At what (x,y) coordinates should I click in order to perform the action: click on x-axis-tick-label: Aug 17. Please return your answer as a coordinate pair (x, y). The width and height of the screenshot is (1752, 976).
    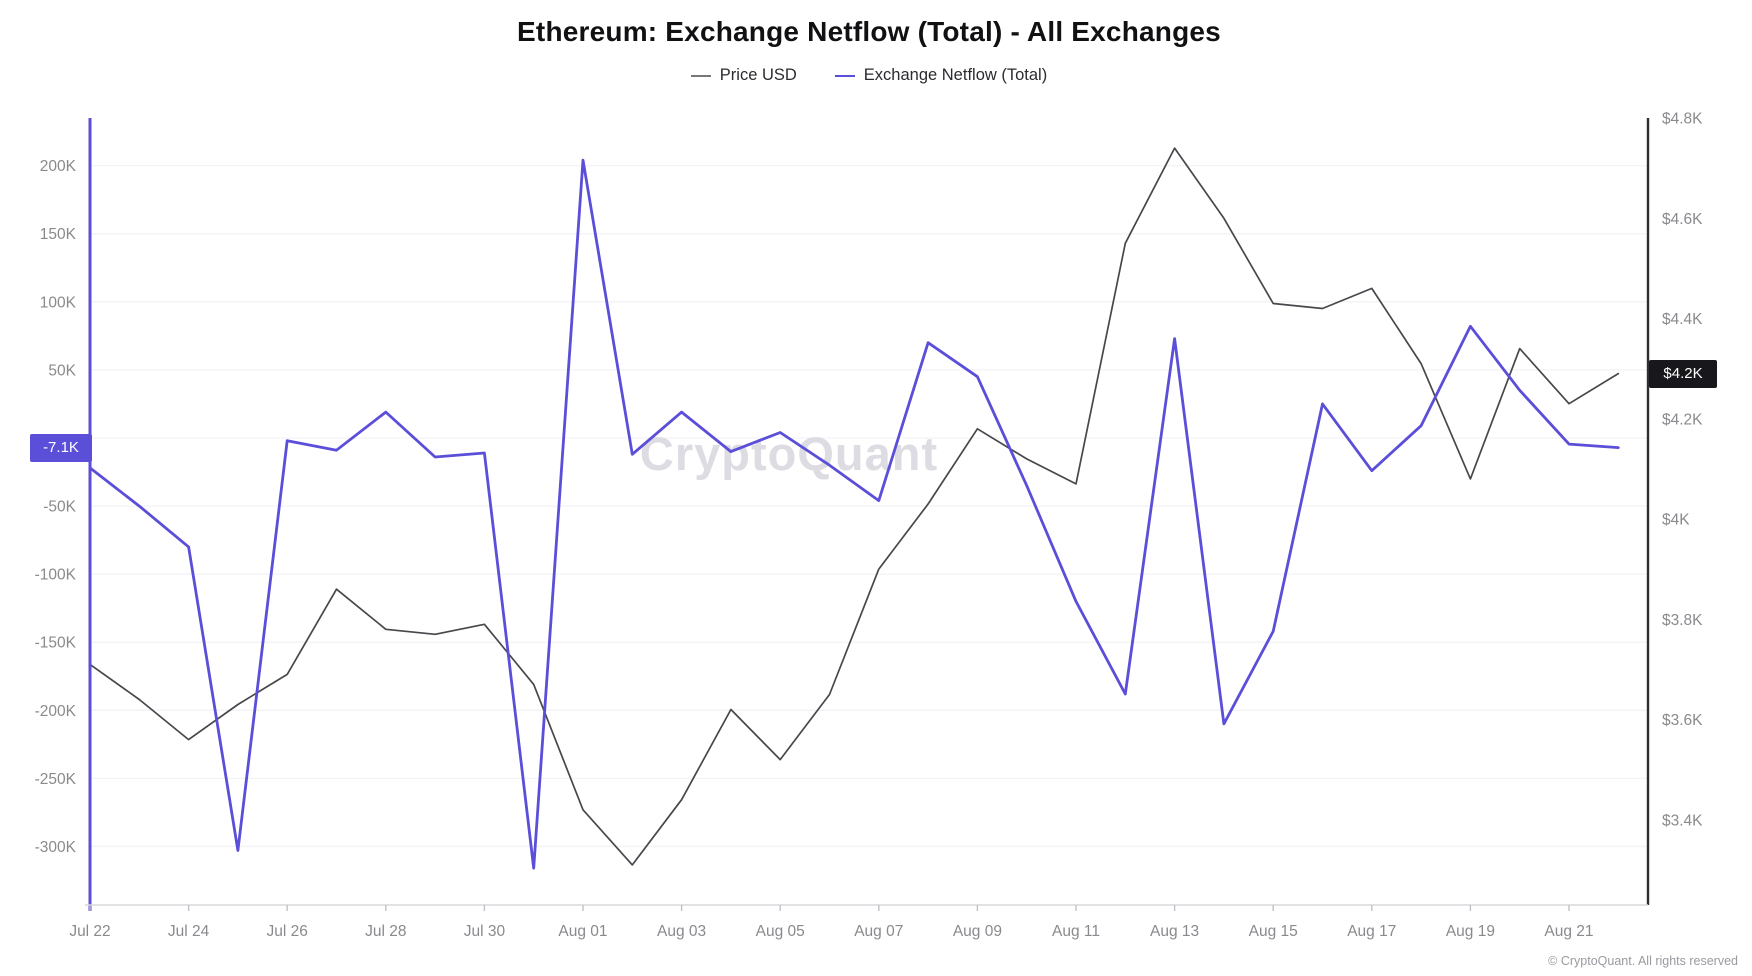
    Looking at the image, I should click on (1371, 931).